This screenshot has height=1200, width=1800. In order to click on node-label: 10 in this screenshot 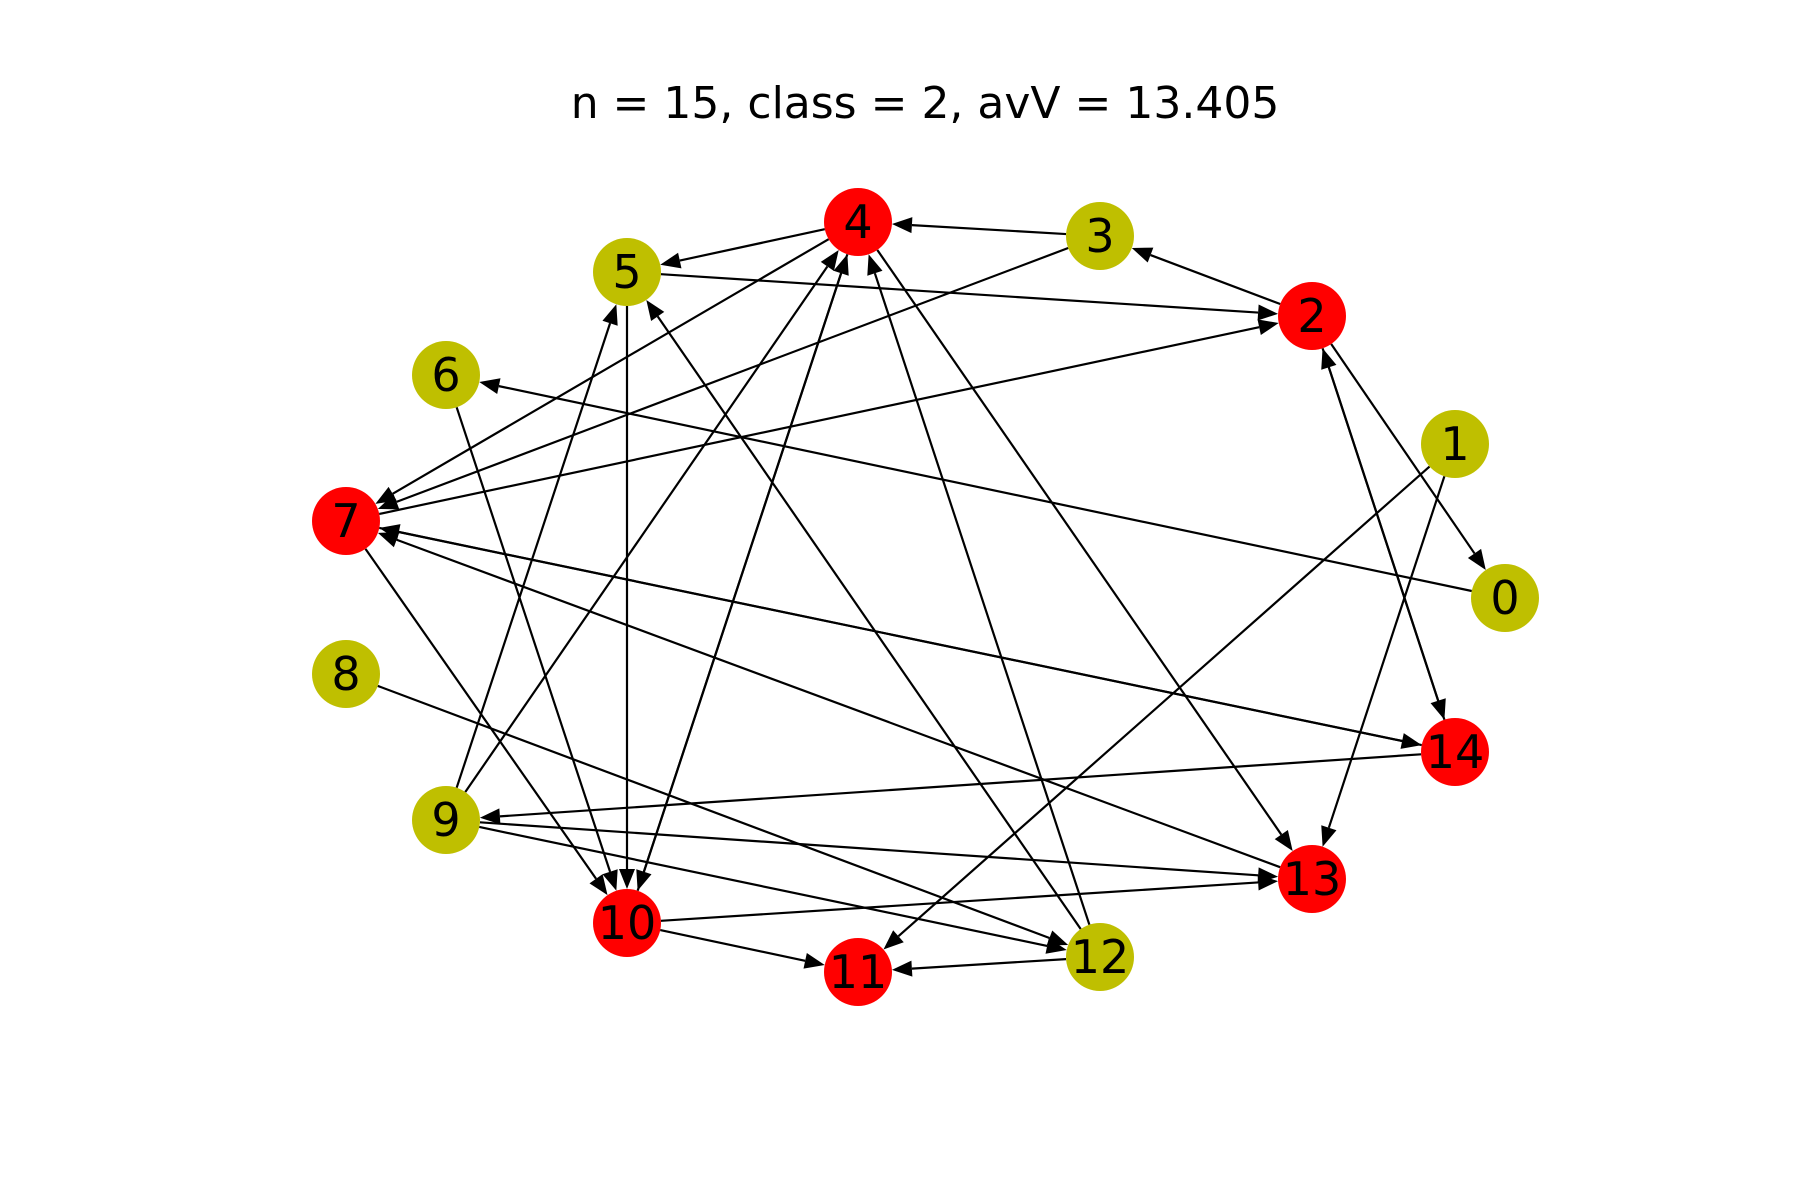, I will do `click(627, 923)`.